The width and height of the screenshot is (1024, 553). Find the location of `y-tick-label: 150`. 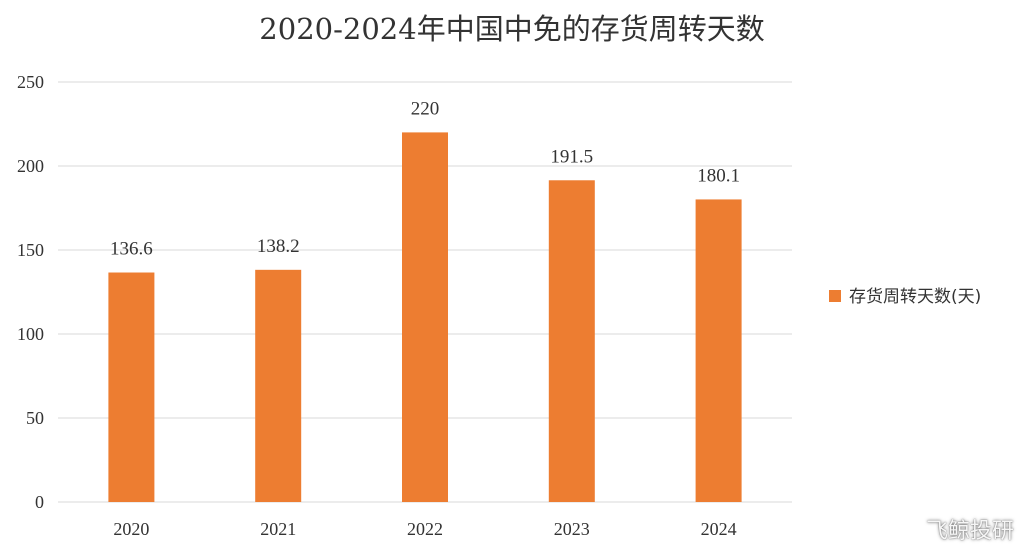

y-tick-label: 150 is located at coordinates (30, 250).